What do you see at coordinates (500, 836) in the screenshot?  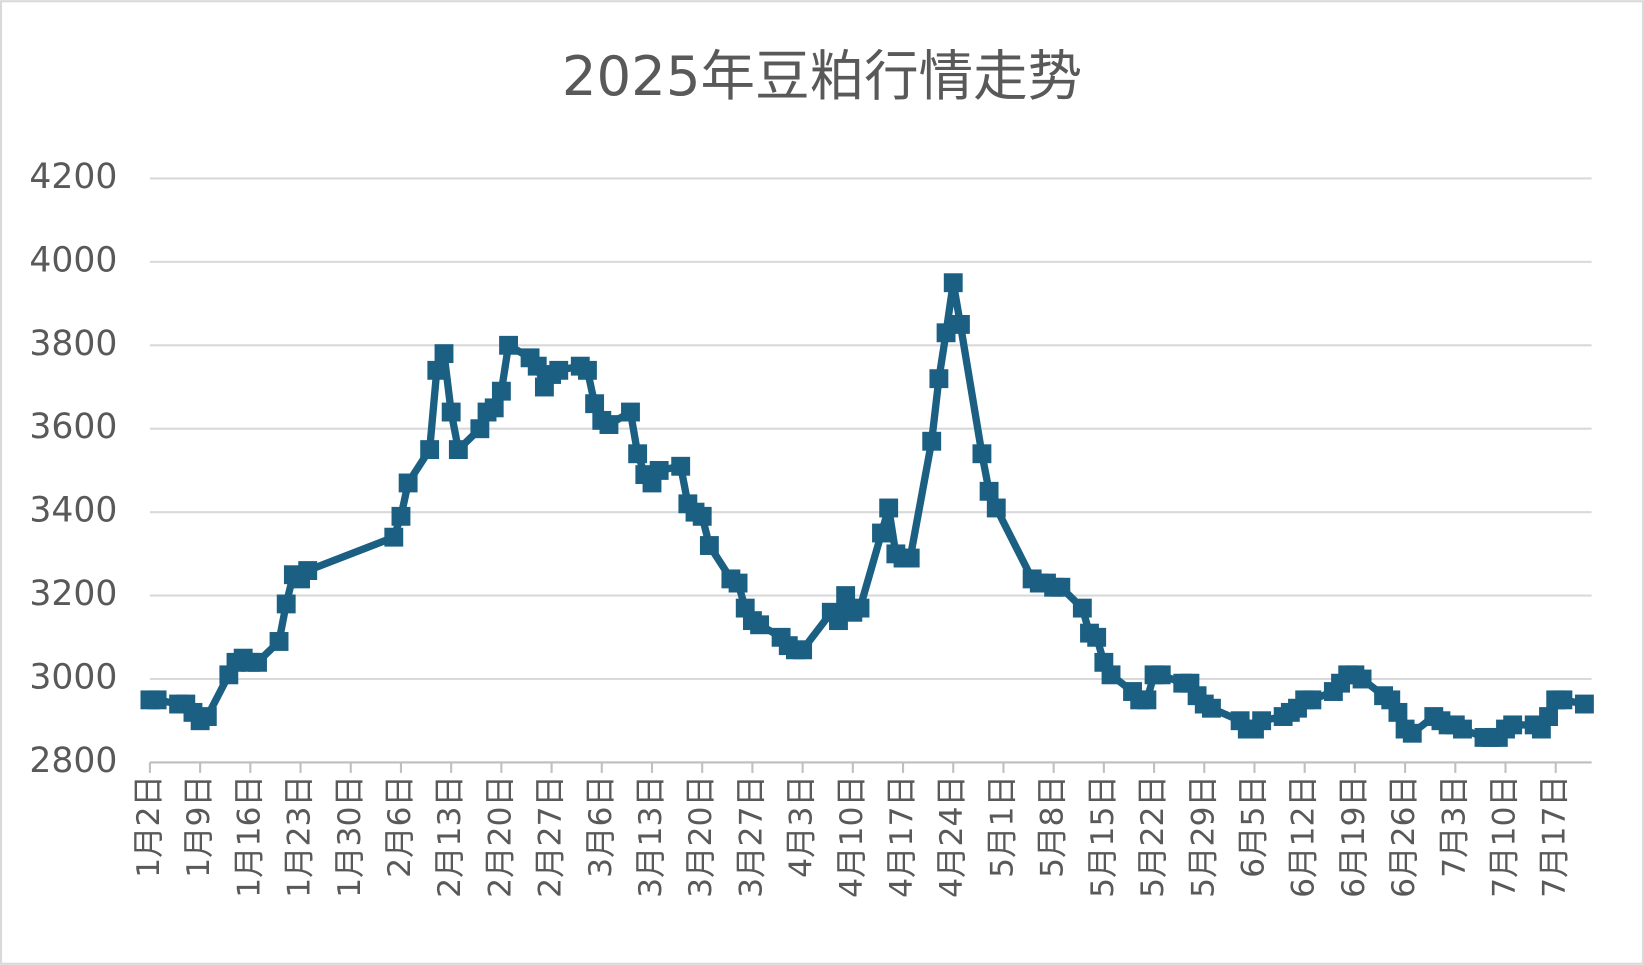 I see `x-tick-label: 2月20日` at bounding box center [500, 836].